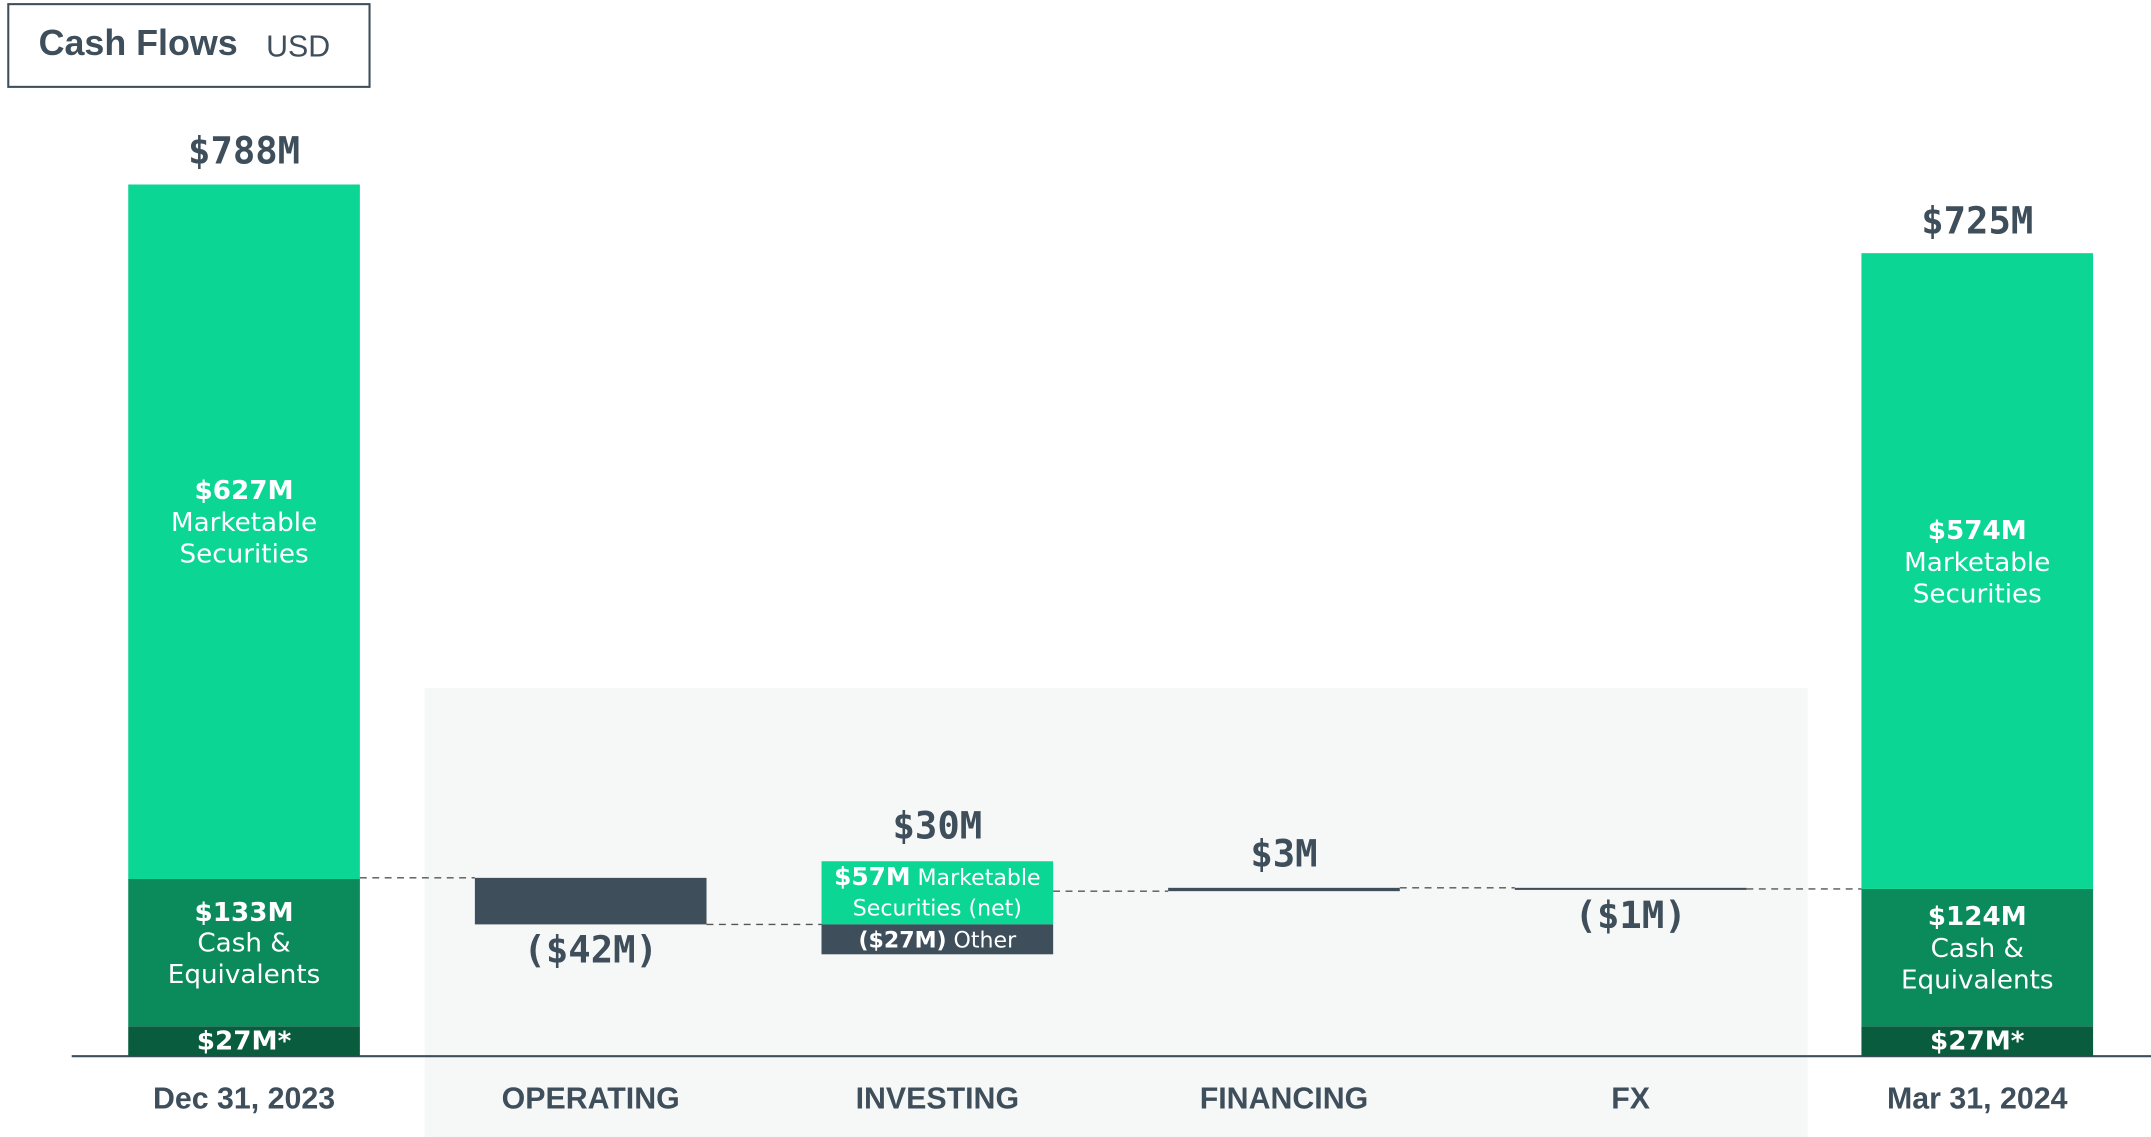 The width and height of the screenshot is (2151, 1137). What do you see at coordinates (590, 949) in the screenshot?
I see `value-label: ($42M)` at bounding box center [590, 949].